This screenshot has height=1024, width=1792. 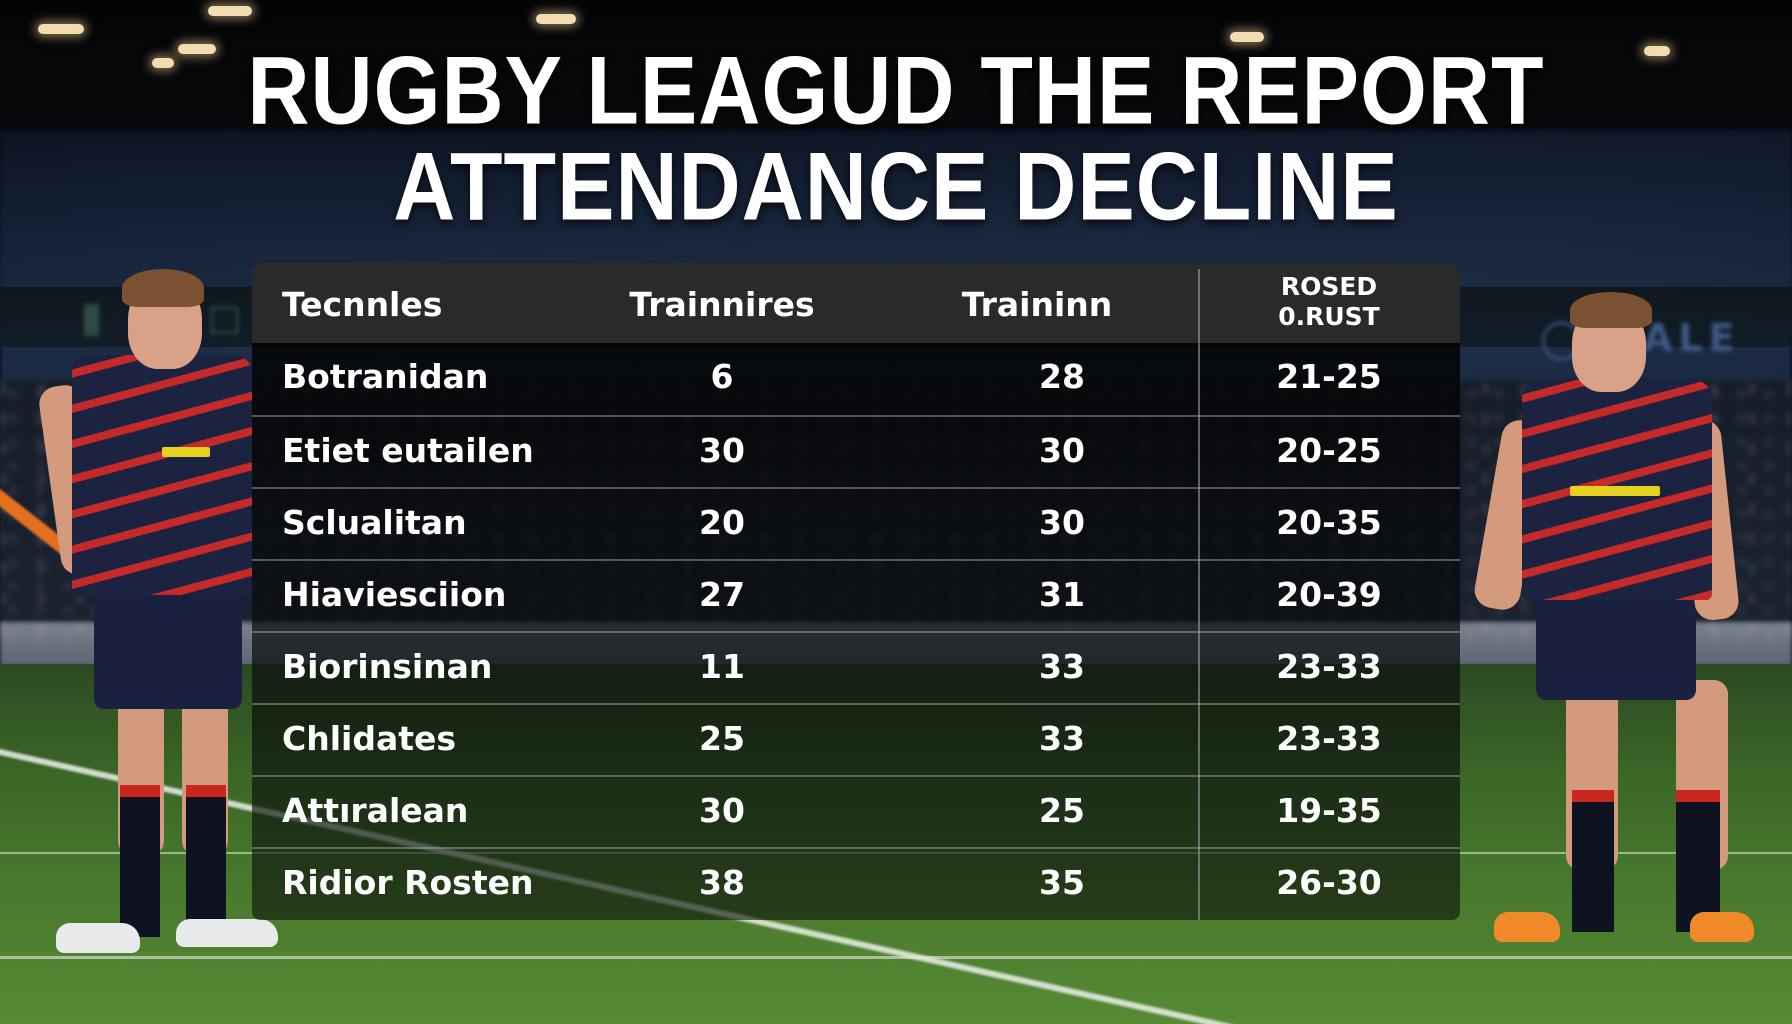 What do you see at coordinates (722, 738) in the screenshot?
I see `row-col-2: 25` at bounding box center [722, 738].